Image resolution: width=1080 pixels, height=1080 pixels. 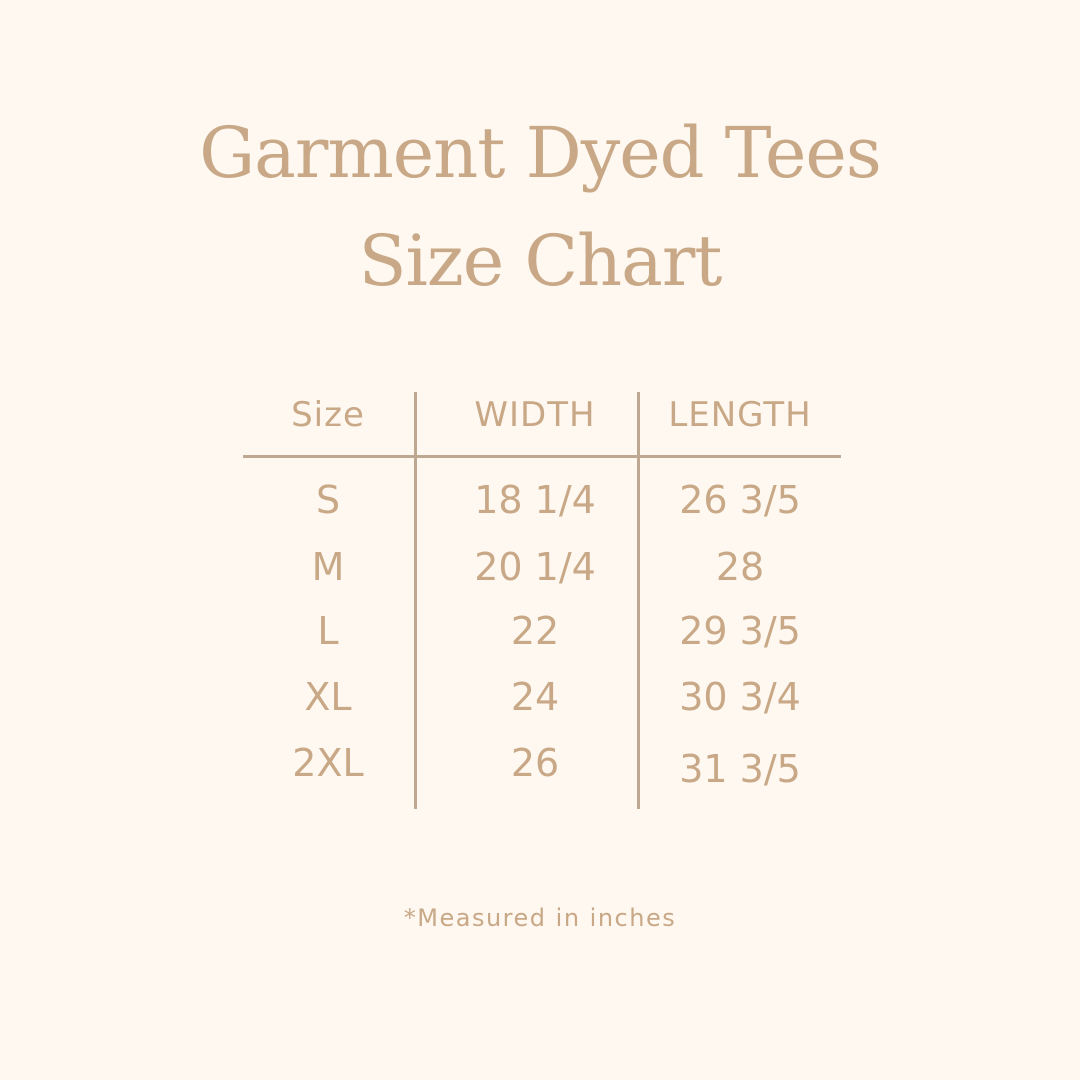 What do you see at coordinates (740, 697) in the screenshot?
I see `length-cell: 30 3/4` at bounding box center [740, 697].